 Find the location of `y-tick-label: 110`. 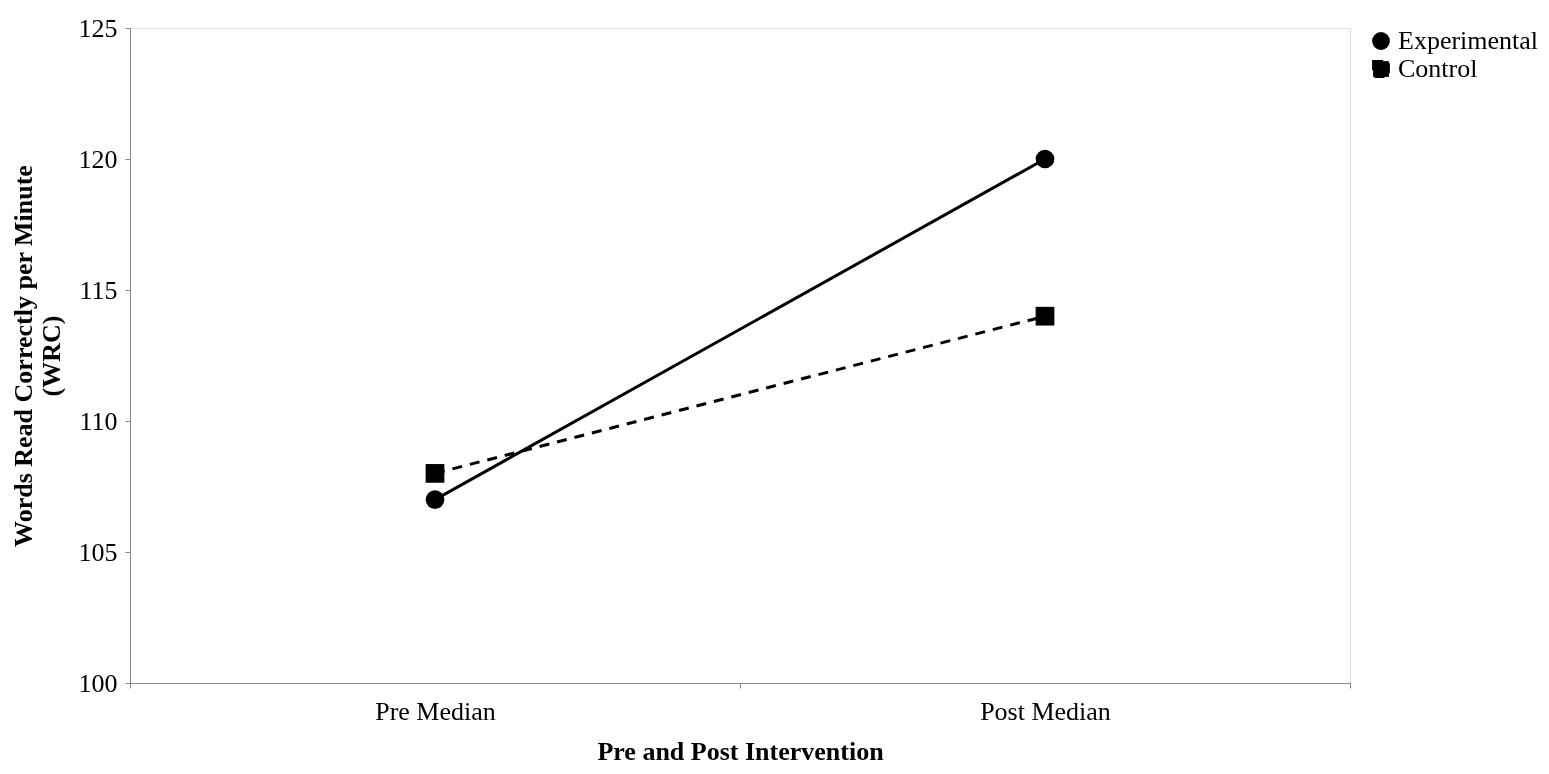

y-tick-label: 110 is located at coordinates (98, 421).